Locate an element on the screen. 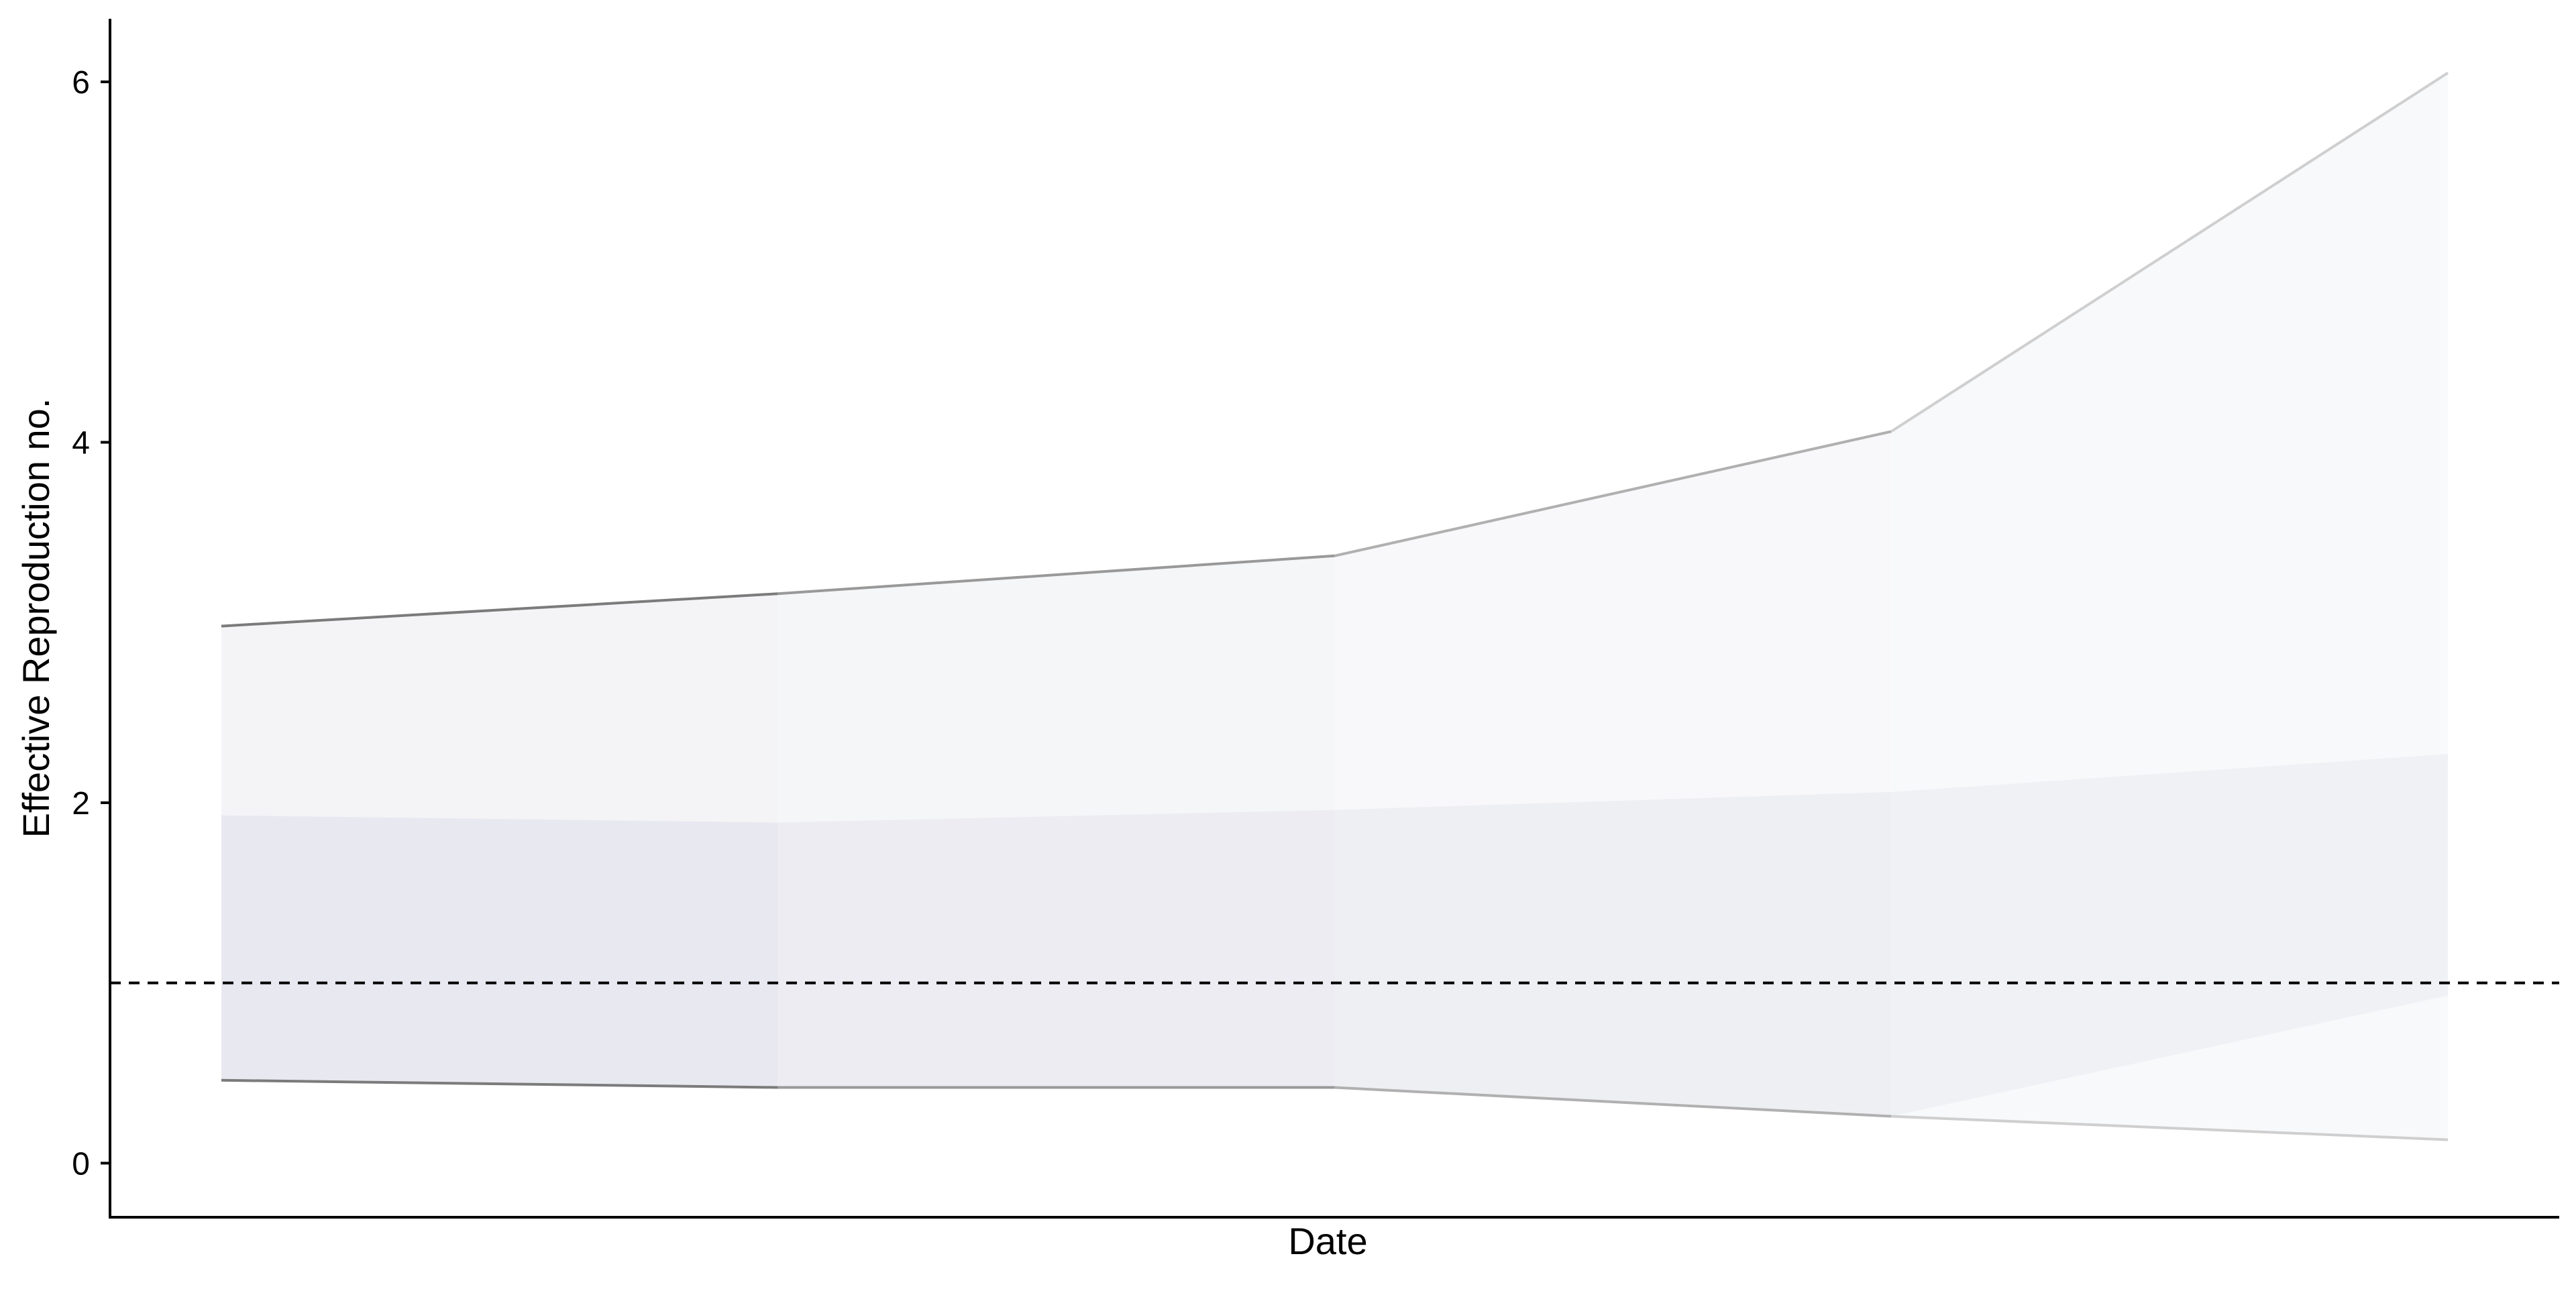  y-tick-label-0: 0 is located at coordinates (81, 1164).